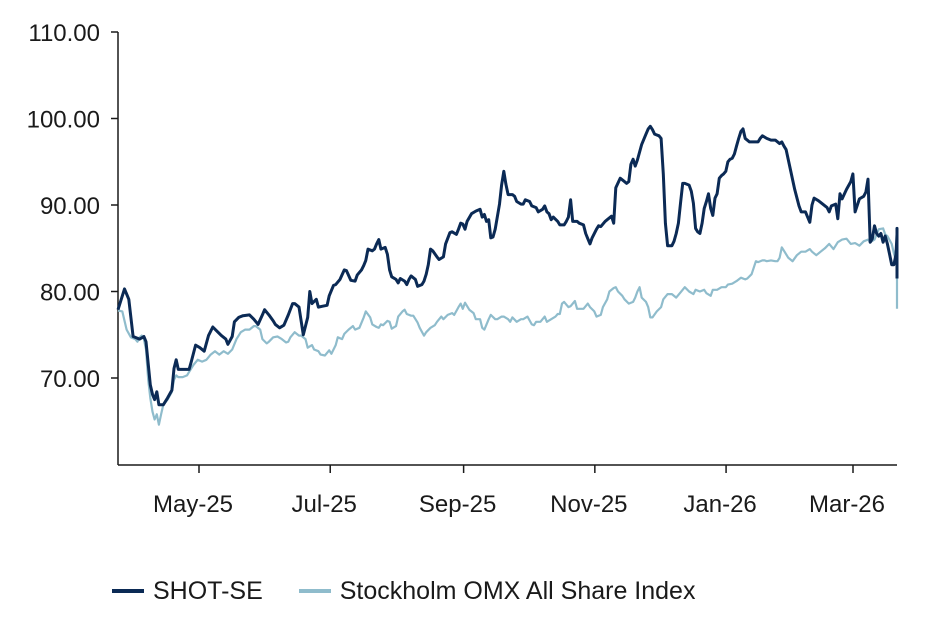  Describe the element at coordinates (63, 120) in the screenshot. I see `y-tick-label: 100.00` at that location.